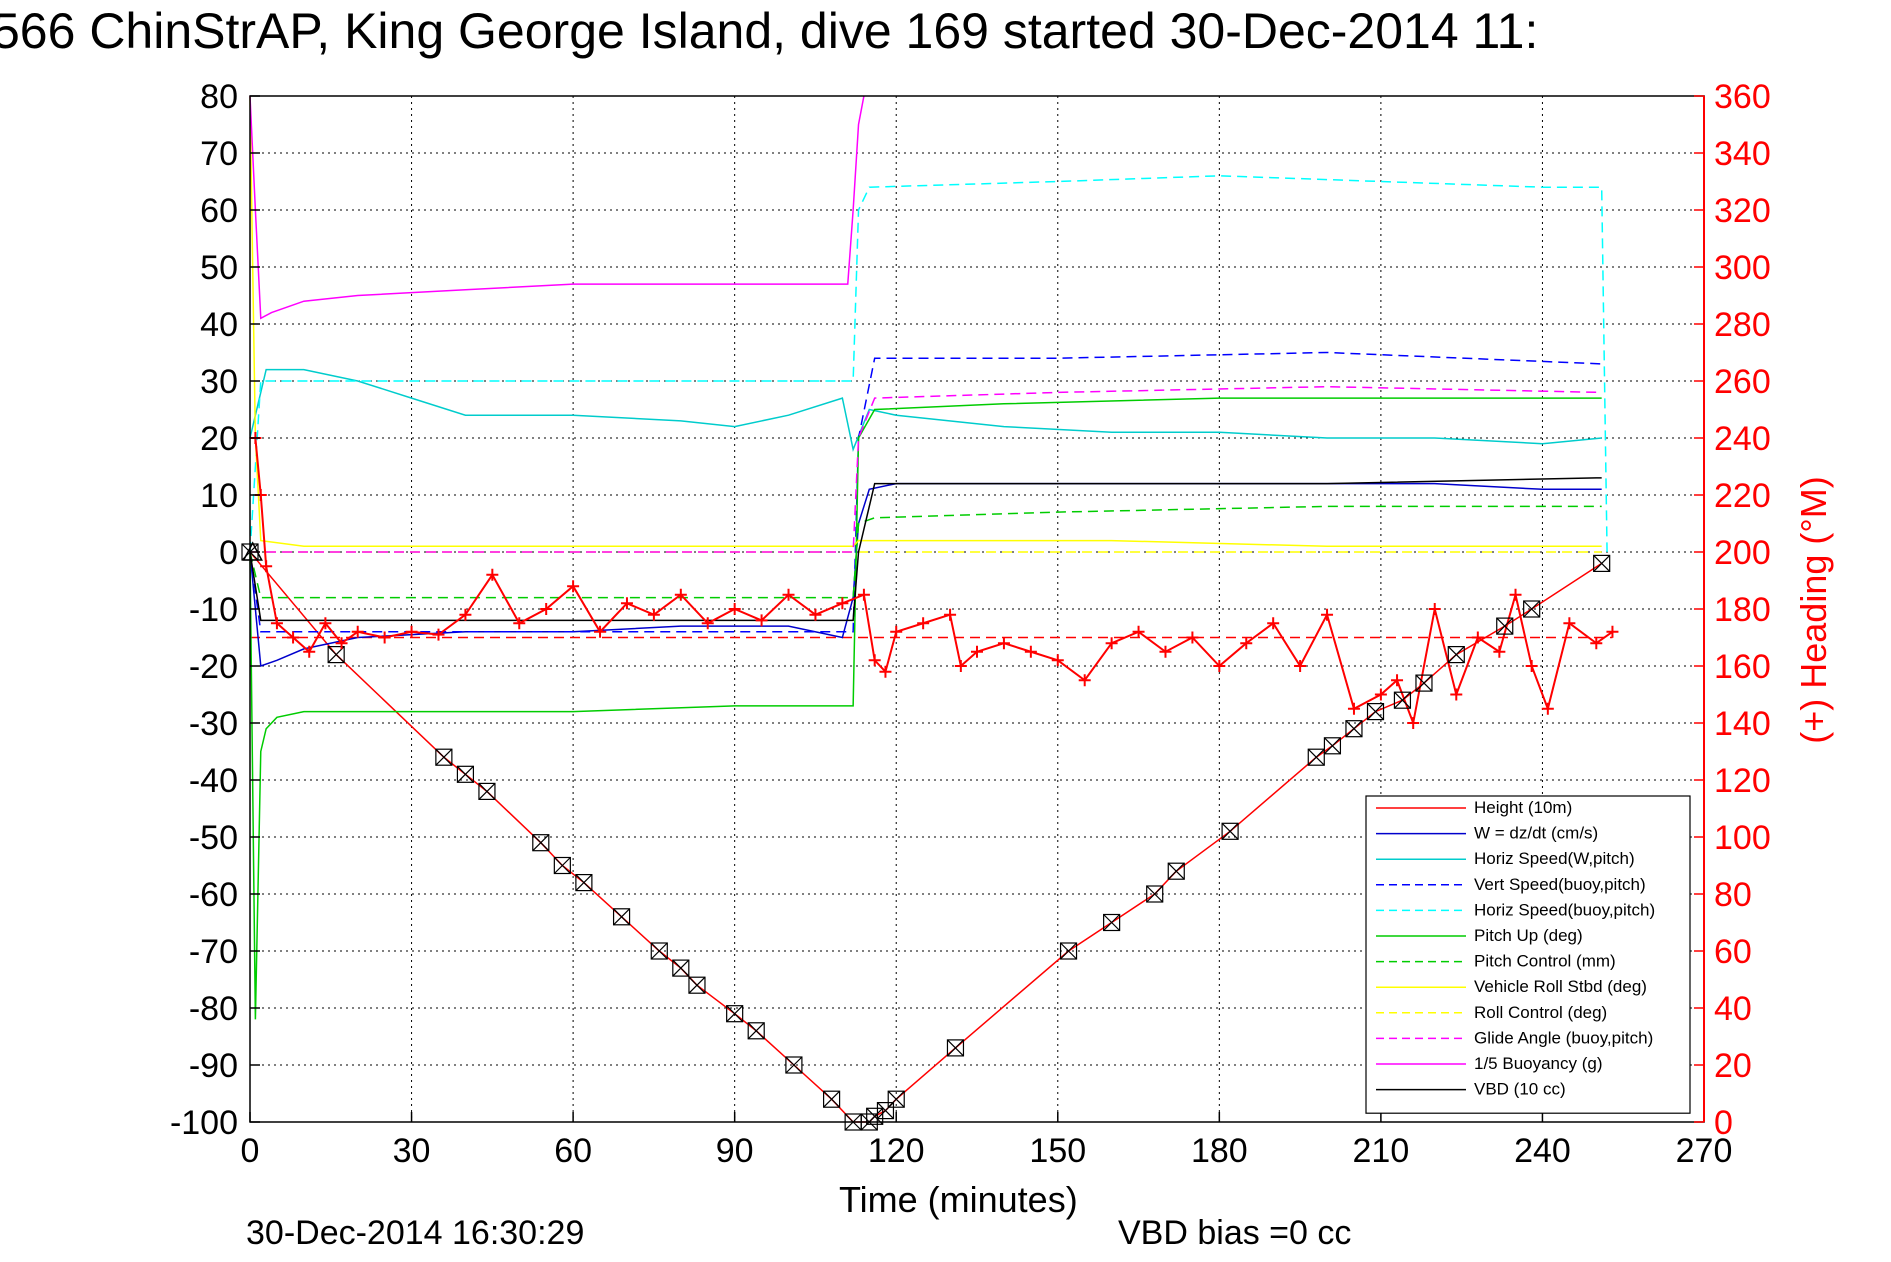  Describe the element at coordinates (1536, 833) in the screenshot. I see `legend-entry: W = dz/dt (cm/s)` at that location.